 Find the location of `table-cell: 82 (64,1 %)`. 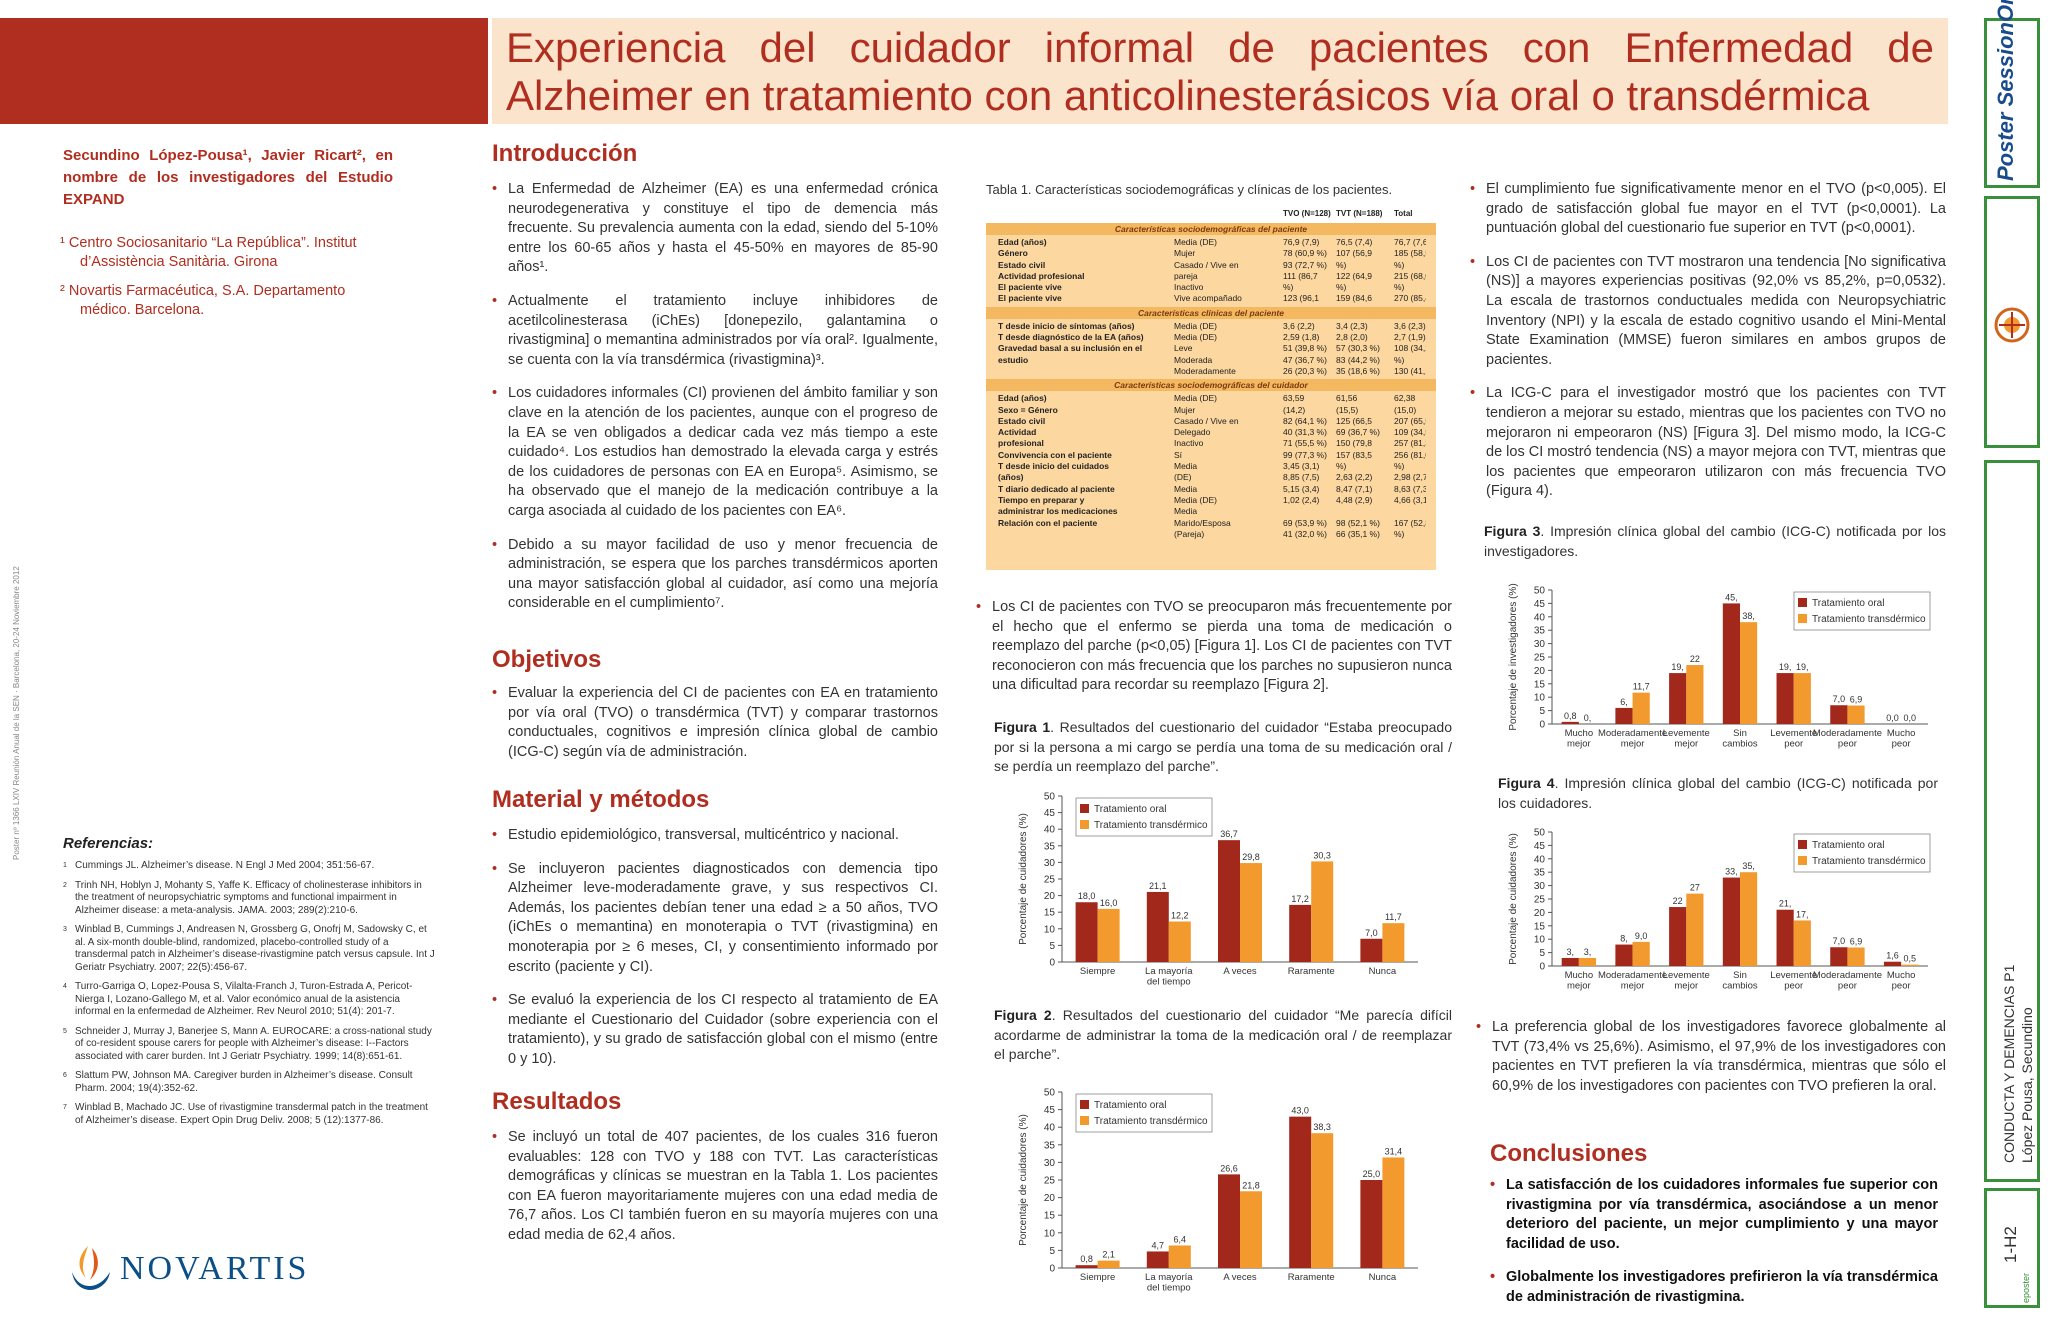

table-cell: 82 (64,1 %) is located at coordinates (1305, 420).